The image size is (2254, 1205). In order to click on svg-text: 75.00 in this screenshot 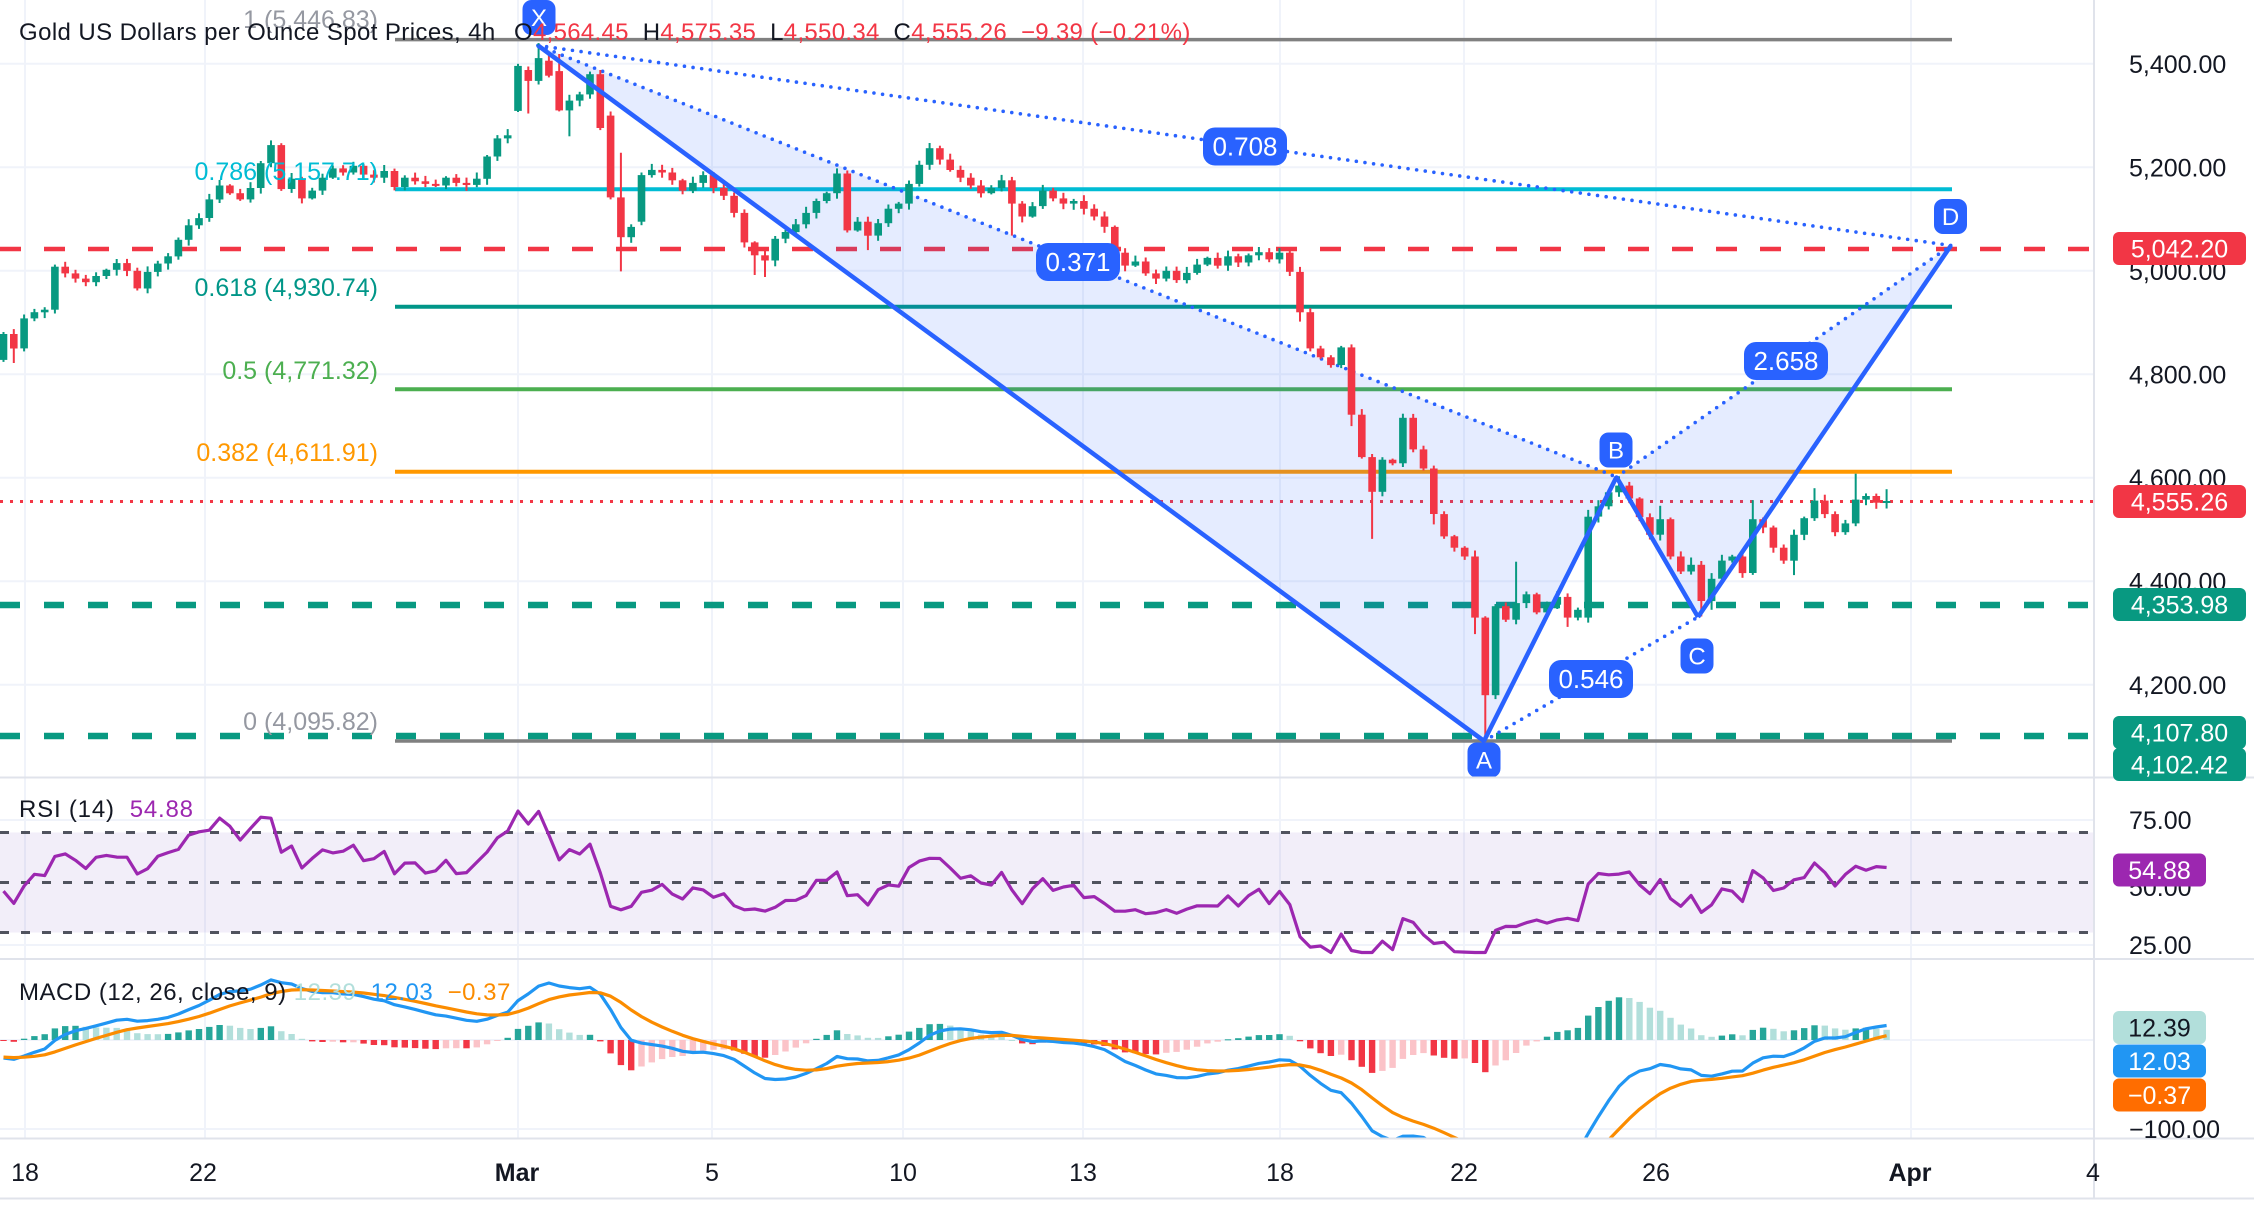, I will do `click(2160, 821)`.